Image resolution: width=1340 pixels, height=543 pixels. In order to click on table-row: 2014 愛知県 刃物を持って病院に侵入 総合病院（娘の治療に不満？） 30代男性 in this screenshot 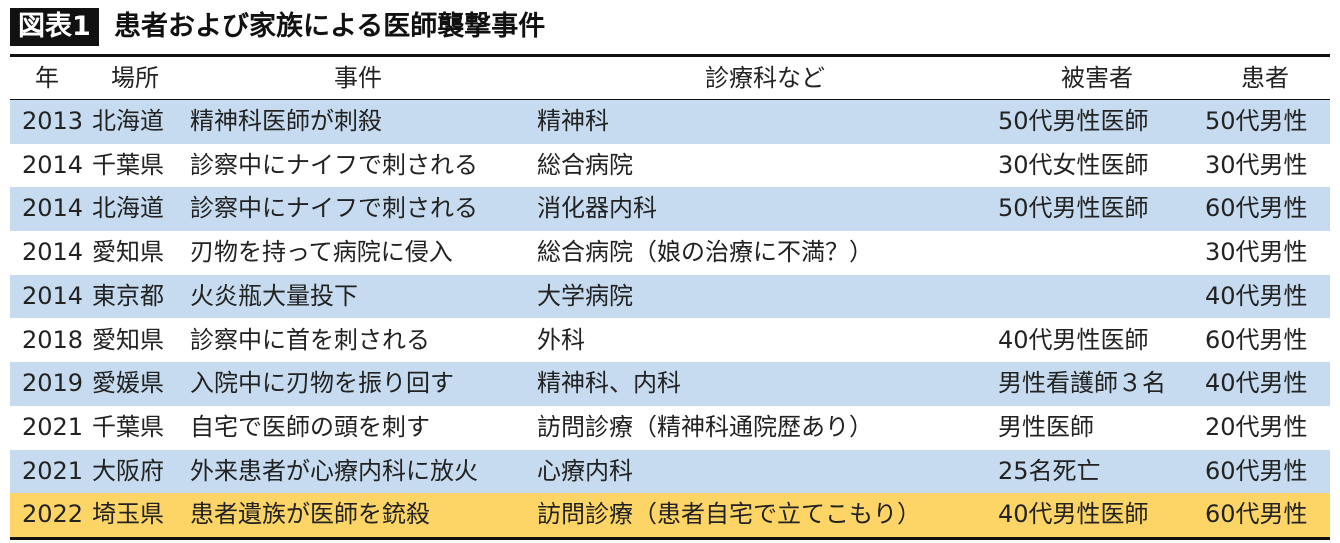, I will do `click(670, 253)`.